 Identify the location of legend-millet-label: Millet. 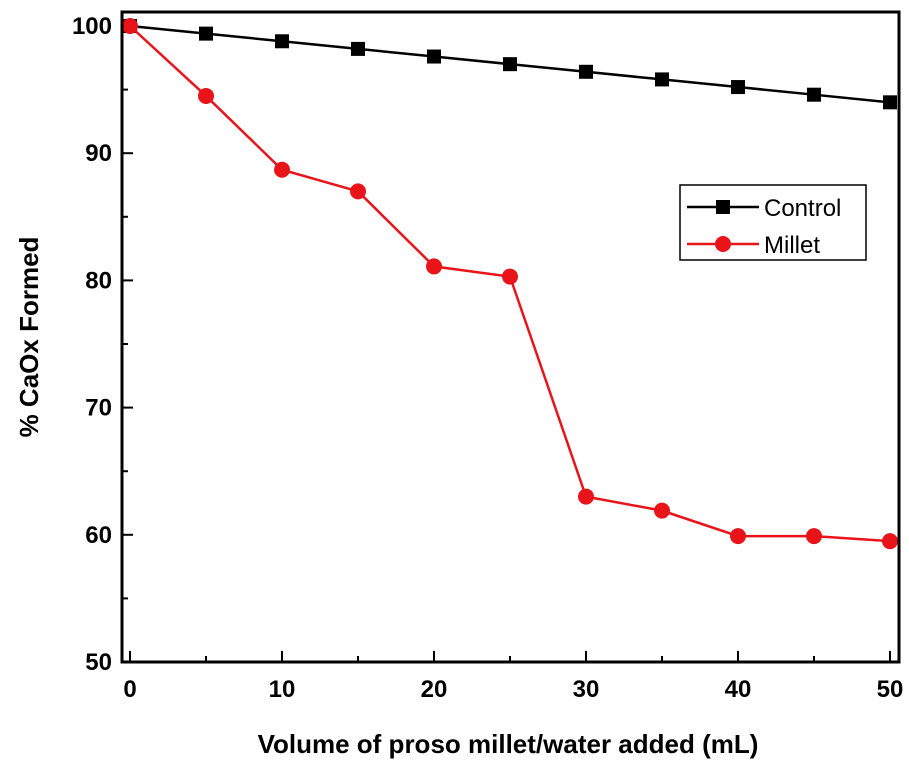
(792, 245).